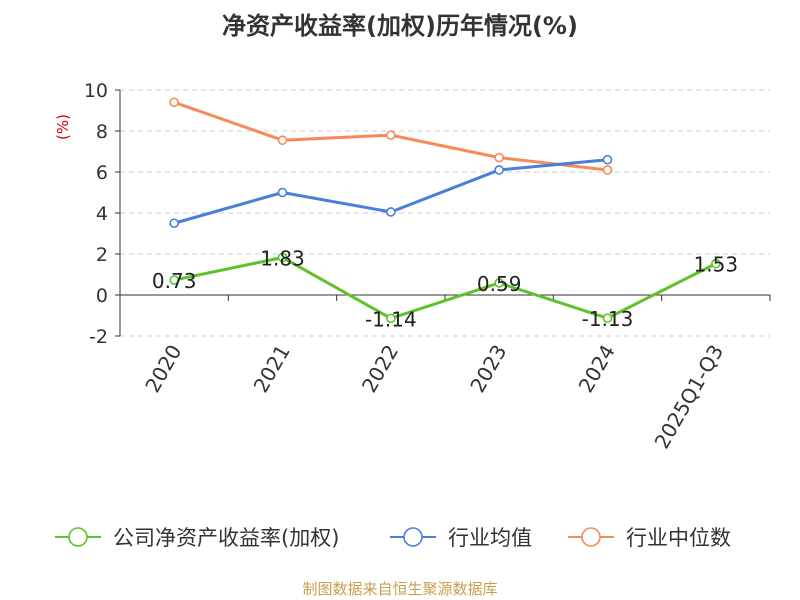  I want to click on data-label: 0.59, so click(499, 284).